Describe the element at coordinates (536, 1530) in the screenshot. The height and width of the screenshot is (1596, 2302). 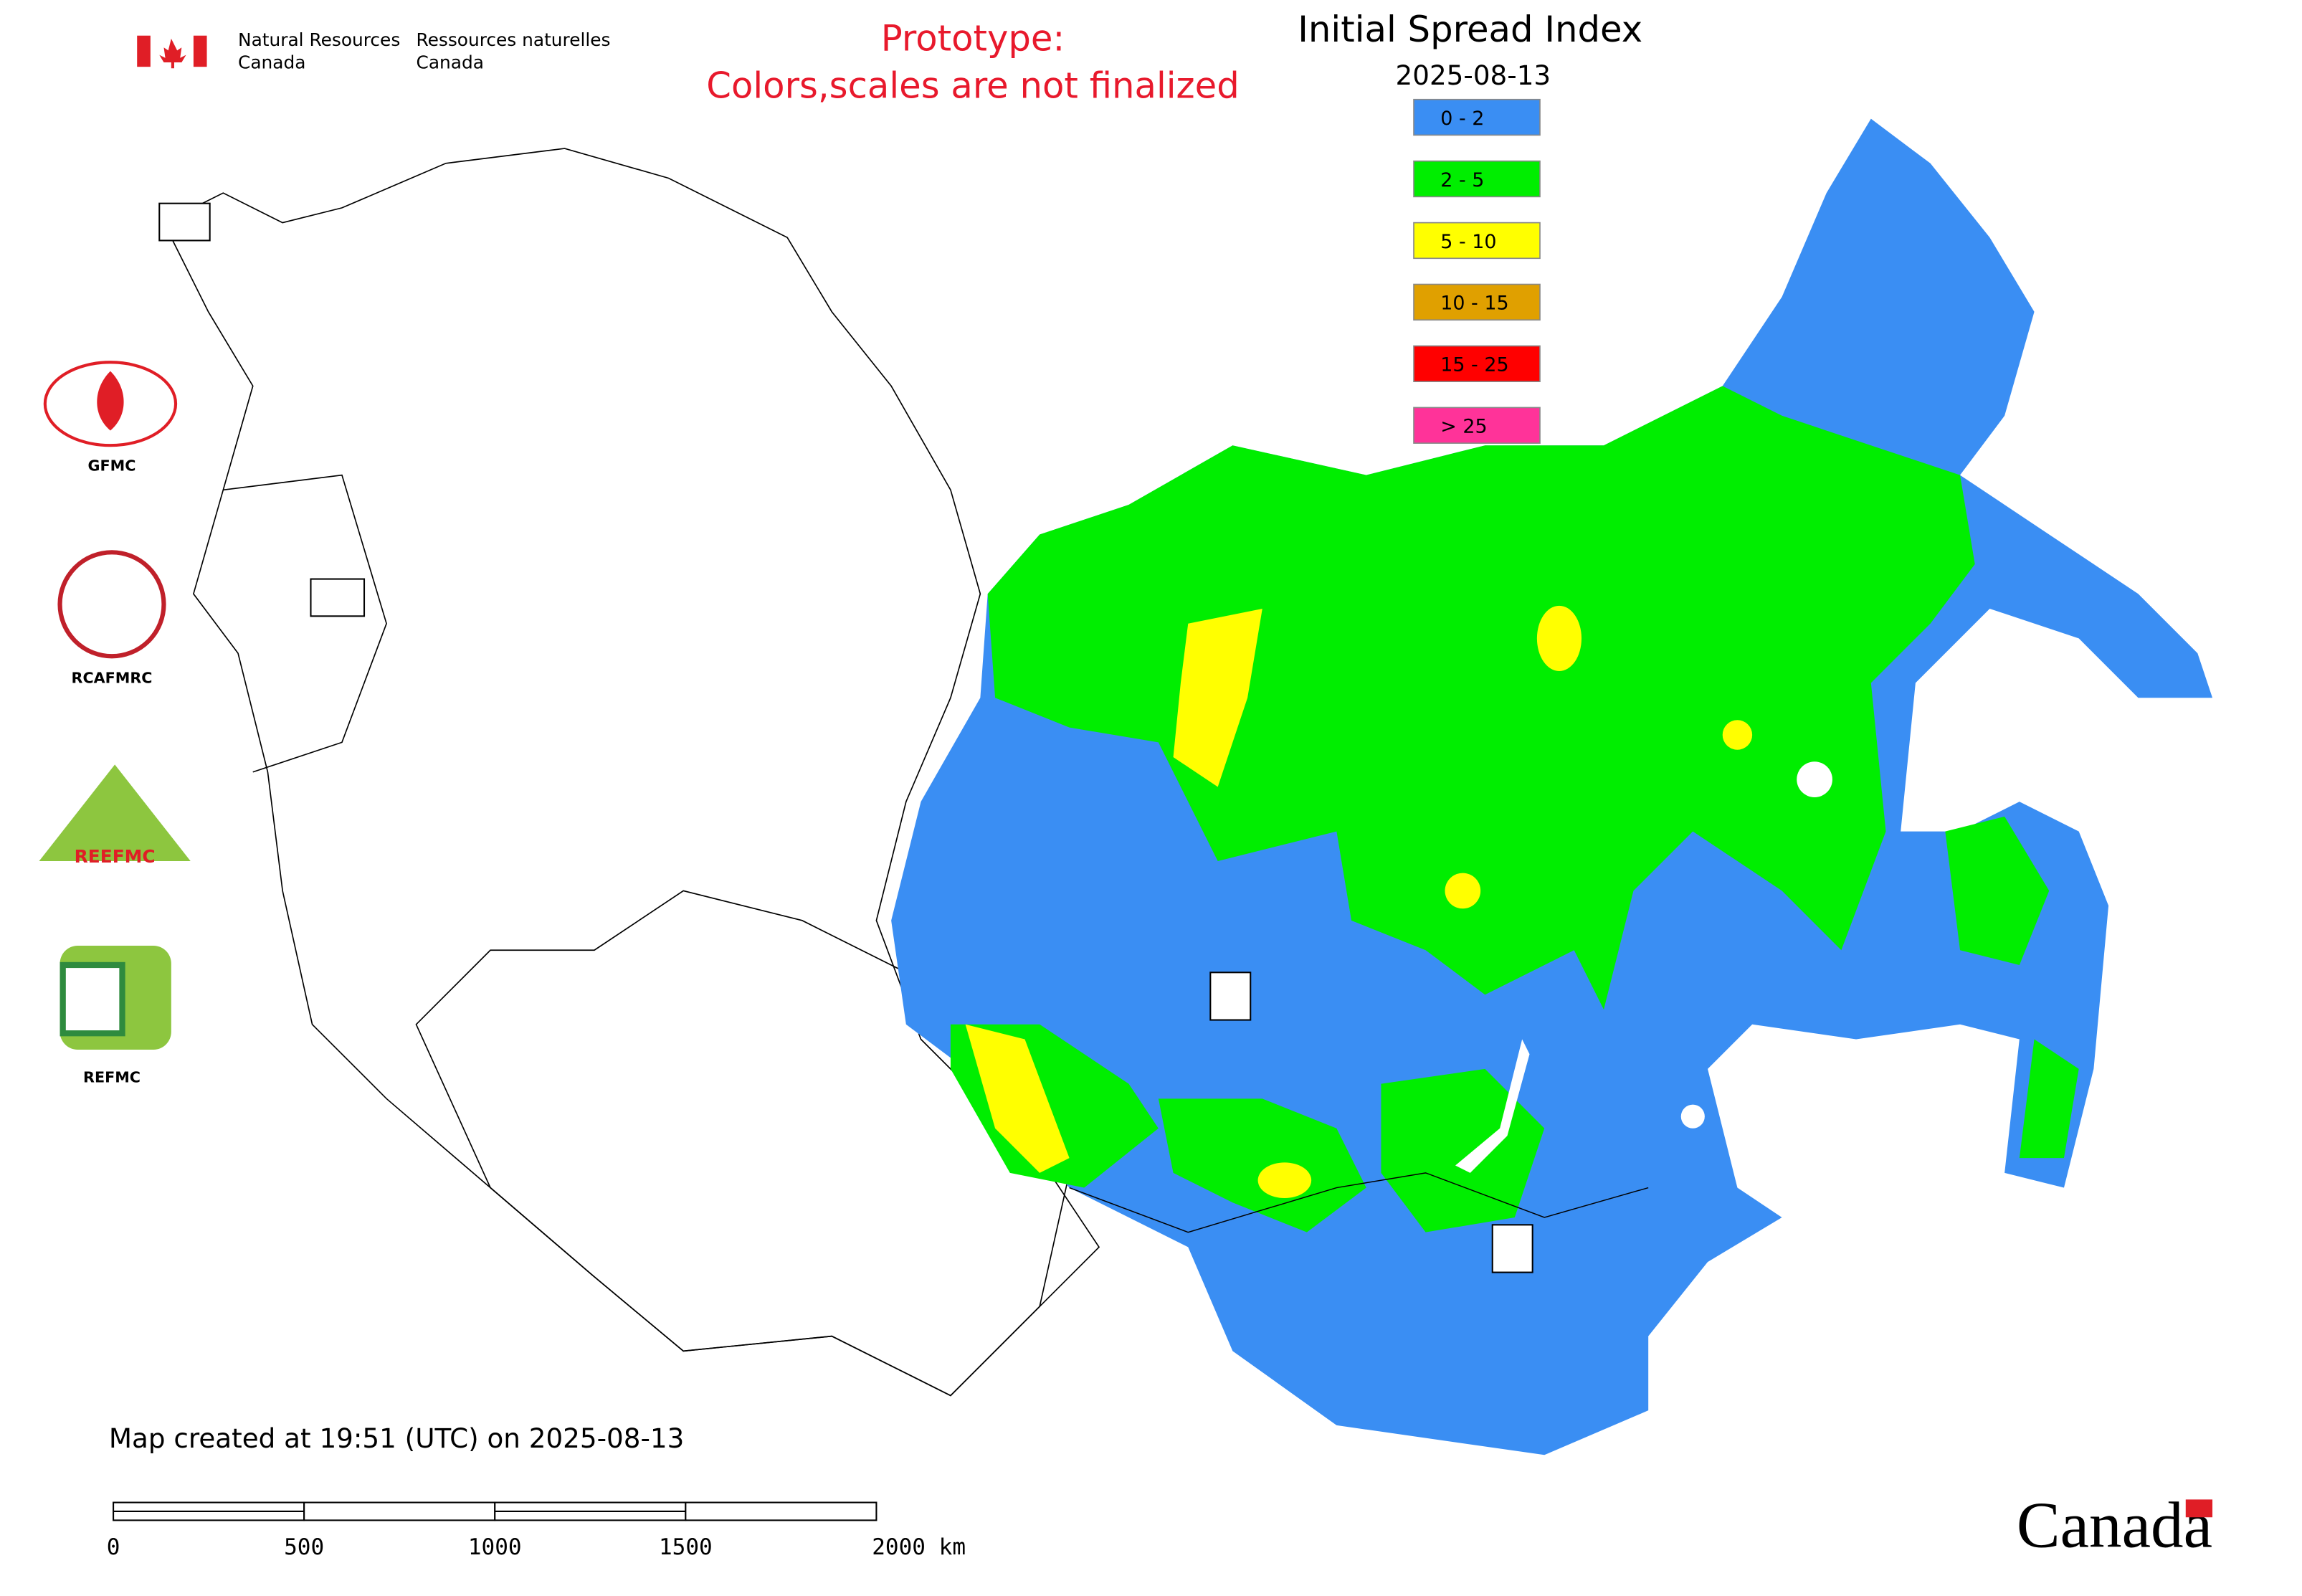
I see `scale-bar: 0 500 1000 1500 2000 km` at that location.